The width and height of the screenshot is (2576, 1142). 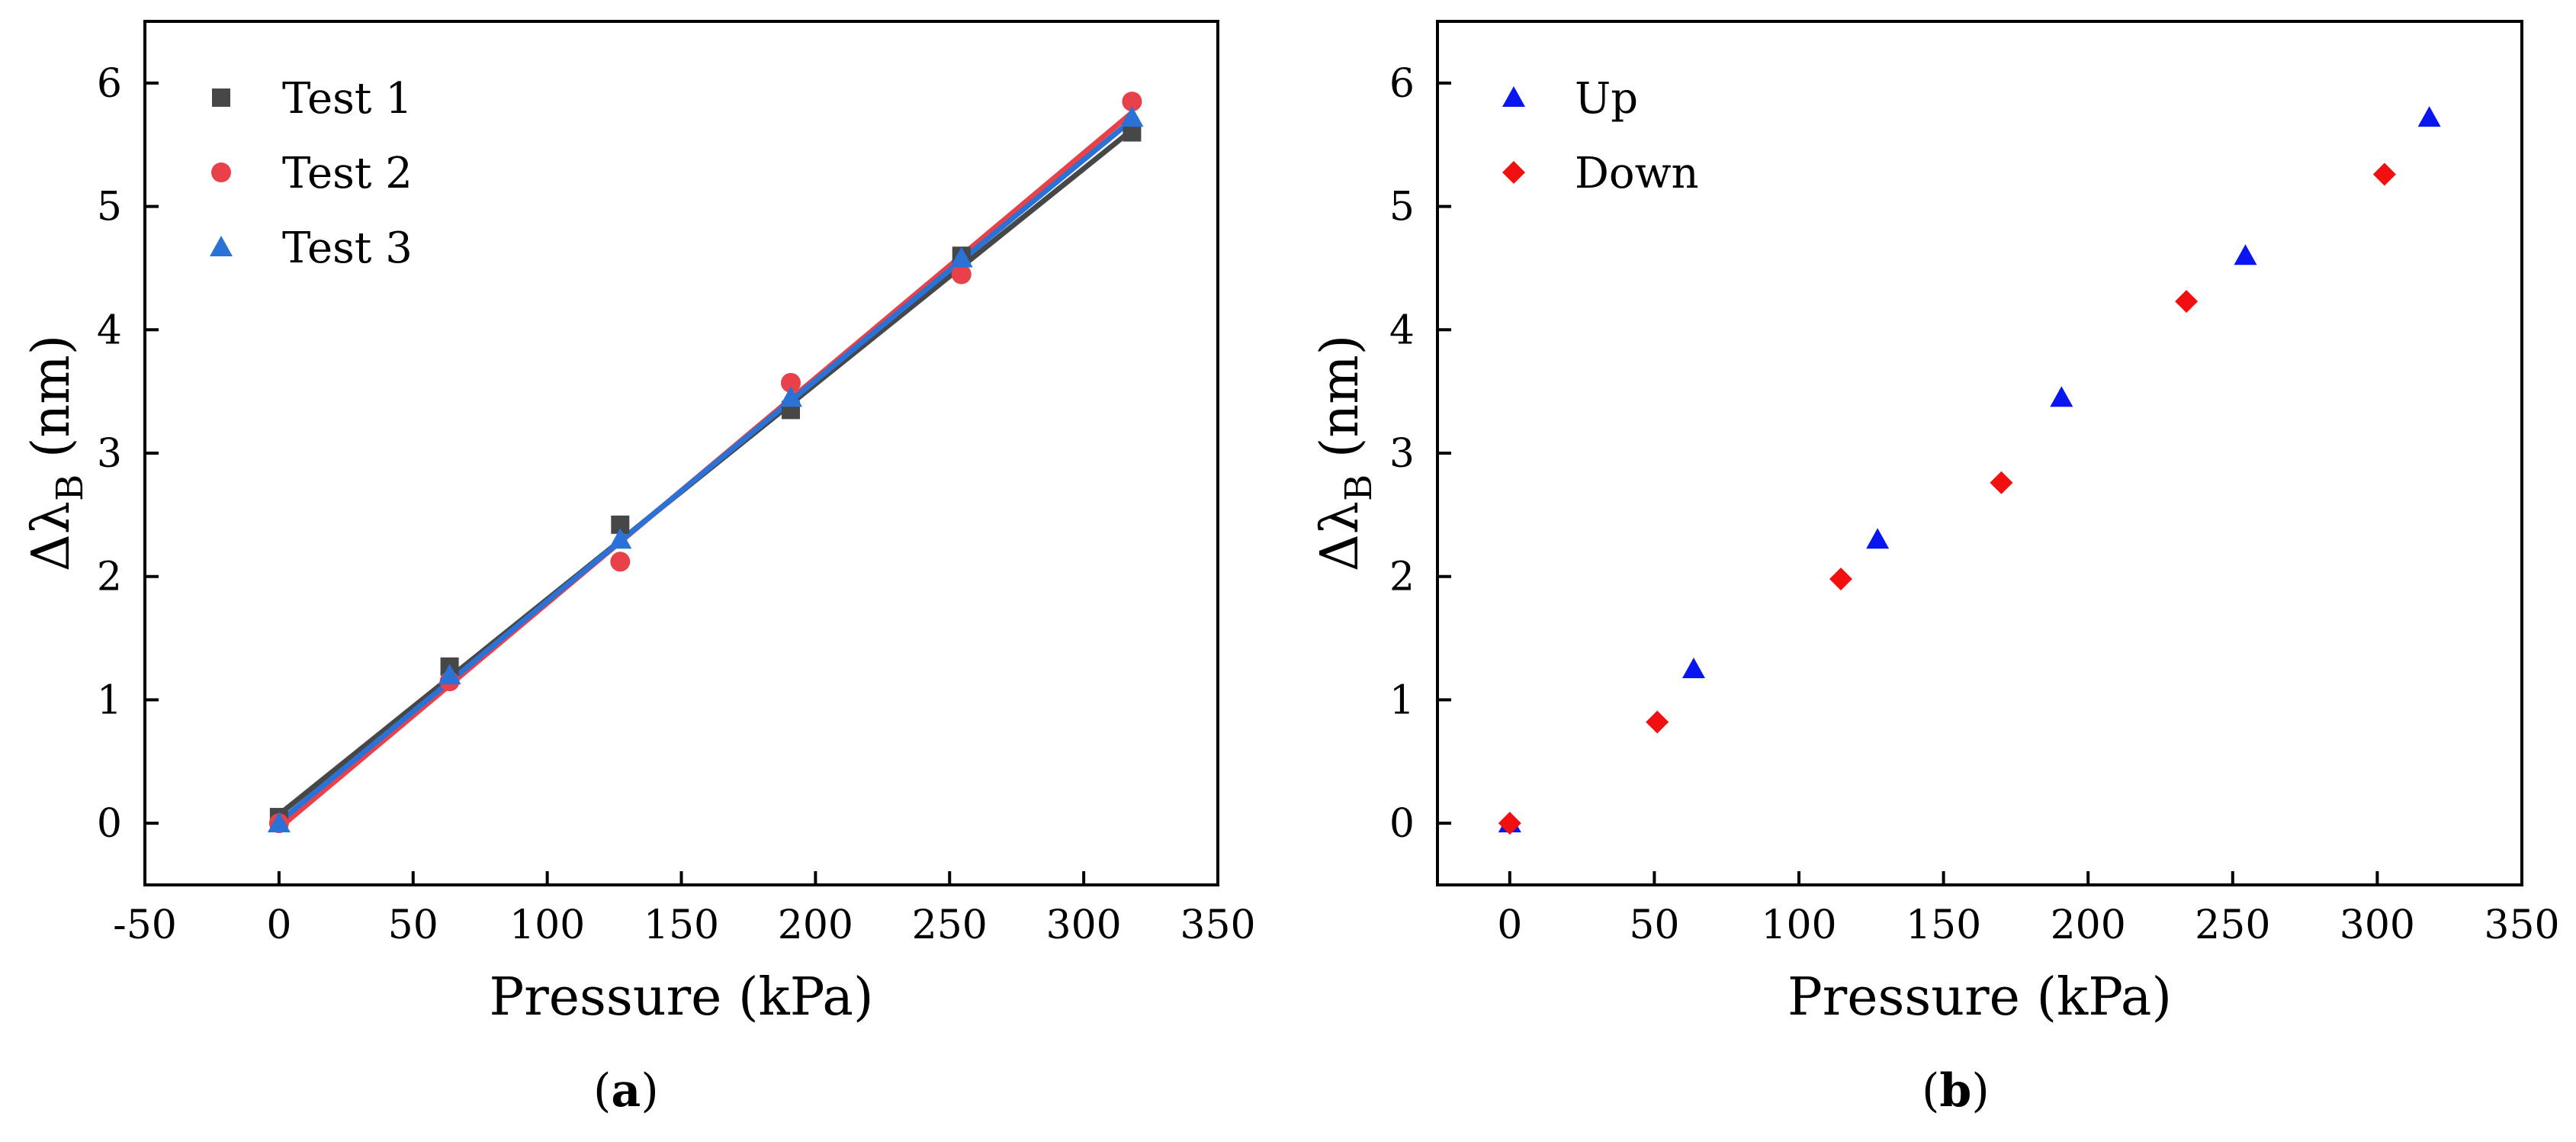 What do you see at coordinates (1637, 173) in the screenshot?
I see `legend-label-down: Down` at bounding box center [1637, 173].